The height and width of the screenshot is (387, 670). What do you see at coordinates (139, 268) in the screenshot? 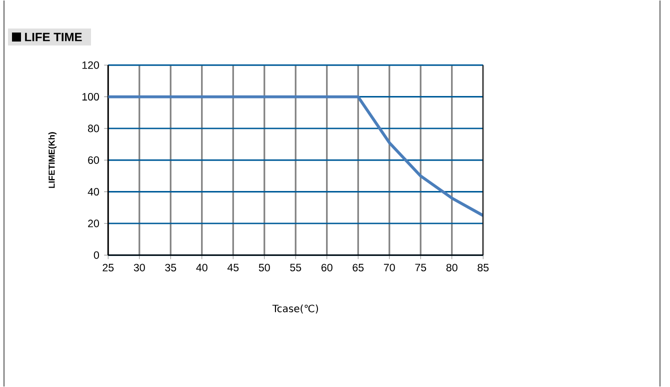
I see `x-tick-label: 30` at bounding box center [139, 268].